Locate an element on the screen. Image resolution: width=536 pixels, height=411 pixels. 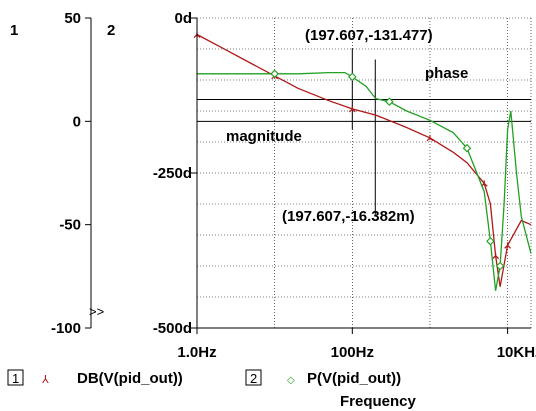
axis-1-tick-label: -100 is located at coordinates (66, 328).